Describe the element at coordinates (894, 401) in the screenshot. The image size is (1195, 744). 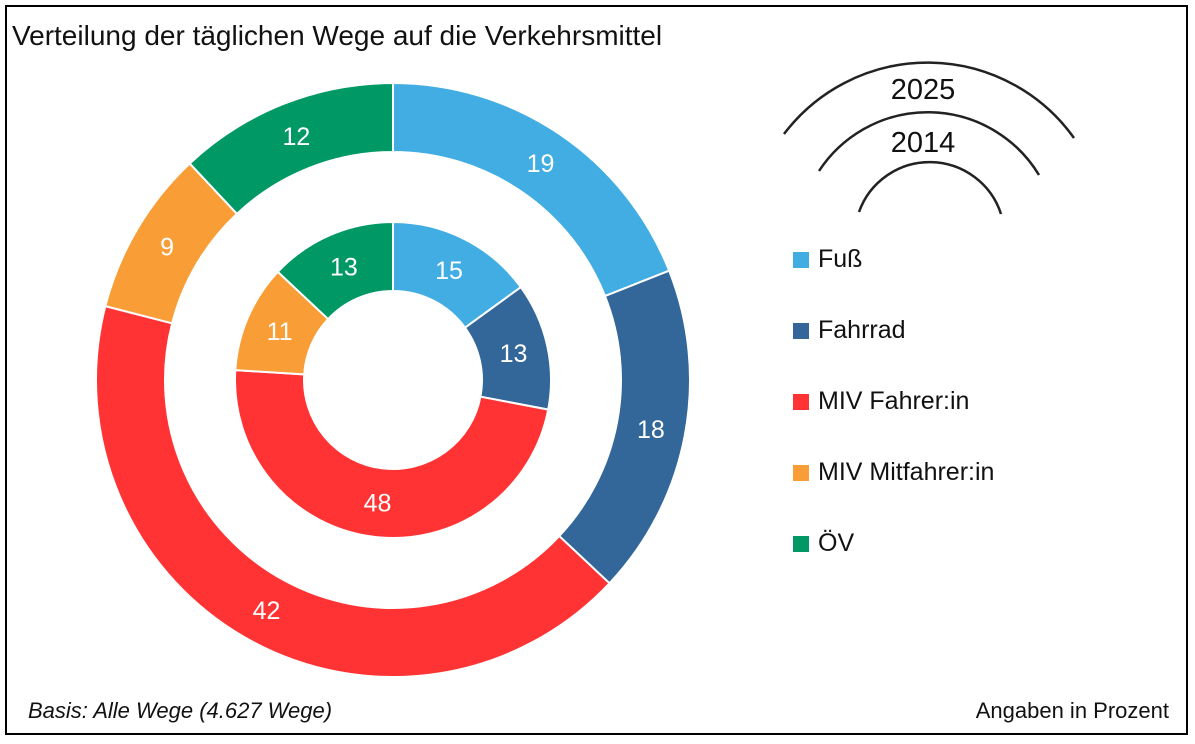
I see `legend-label: MIV Fahrer:in` at that location.